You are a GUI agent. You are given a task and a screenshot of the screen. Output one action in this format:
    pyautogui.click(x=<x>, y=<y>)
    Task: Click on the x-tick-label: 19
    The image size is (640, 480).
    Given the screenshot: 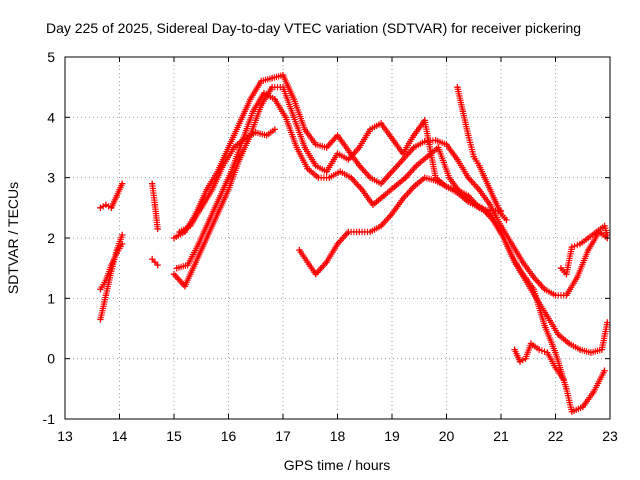 What is the action you would take?
    pyautogui.click(x=392, y=436)
    